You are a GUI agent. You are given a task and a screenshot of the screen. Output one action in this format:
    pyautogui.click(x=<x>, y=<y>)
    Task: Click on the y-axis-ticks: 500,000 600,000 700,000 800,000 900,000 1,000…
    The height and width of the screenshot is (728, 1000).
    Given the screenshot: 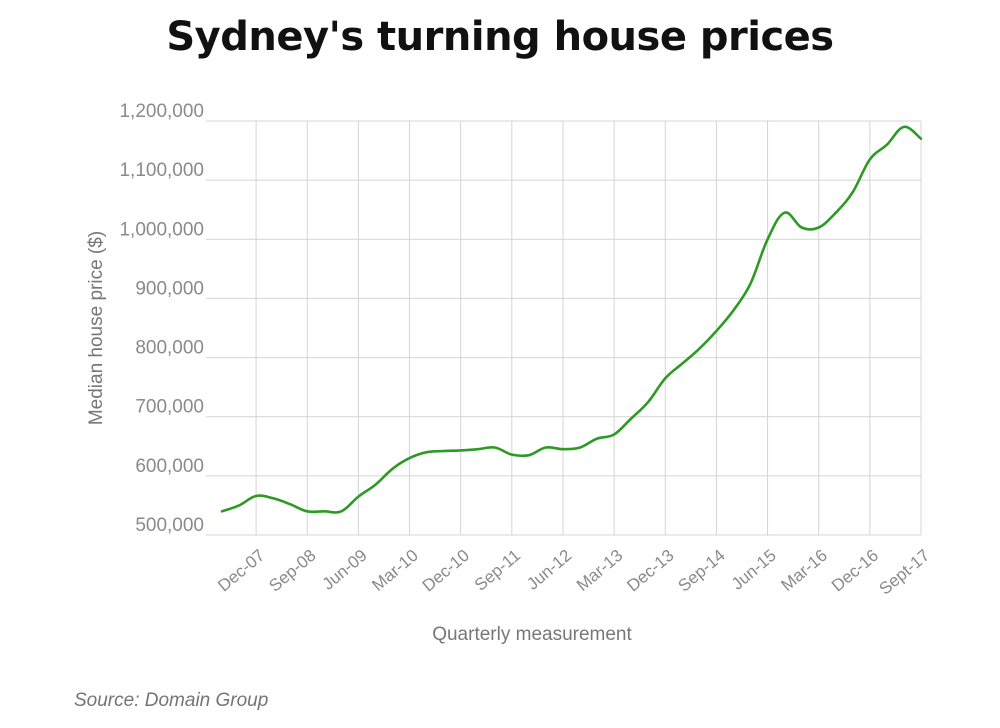 What is the action you would take?
    pyautogui.click(x=161, y=318)
    